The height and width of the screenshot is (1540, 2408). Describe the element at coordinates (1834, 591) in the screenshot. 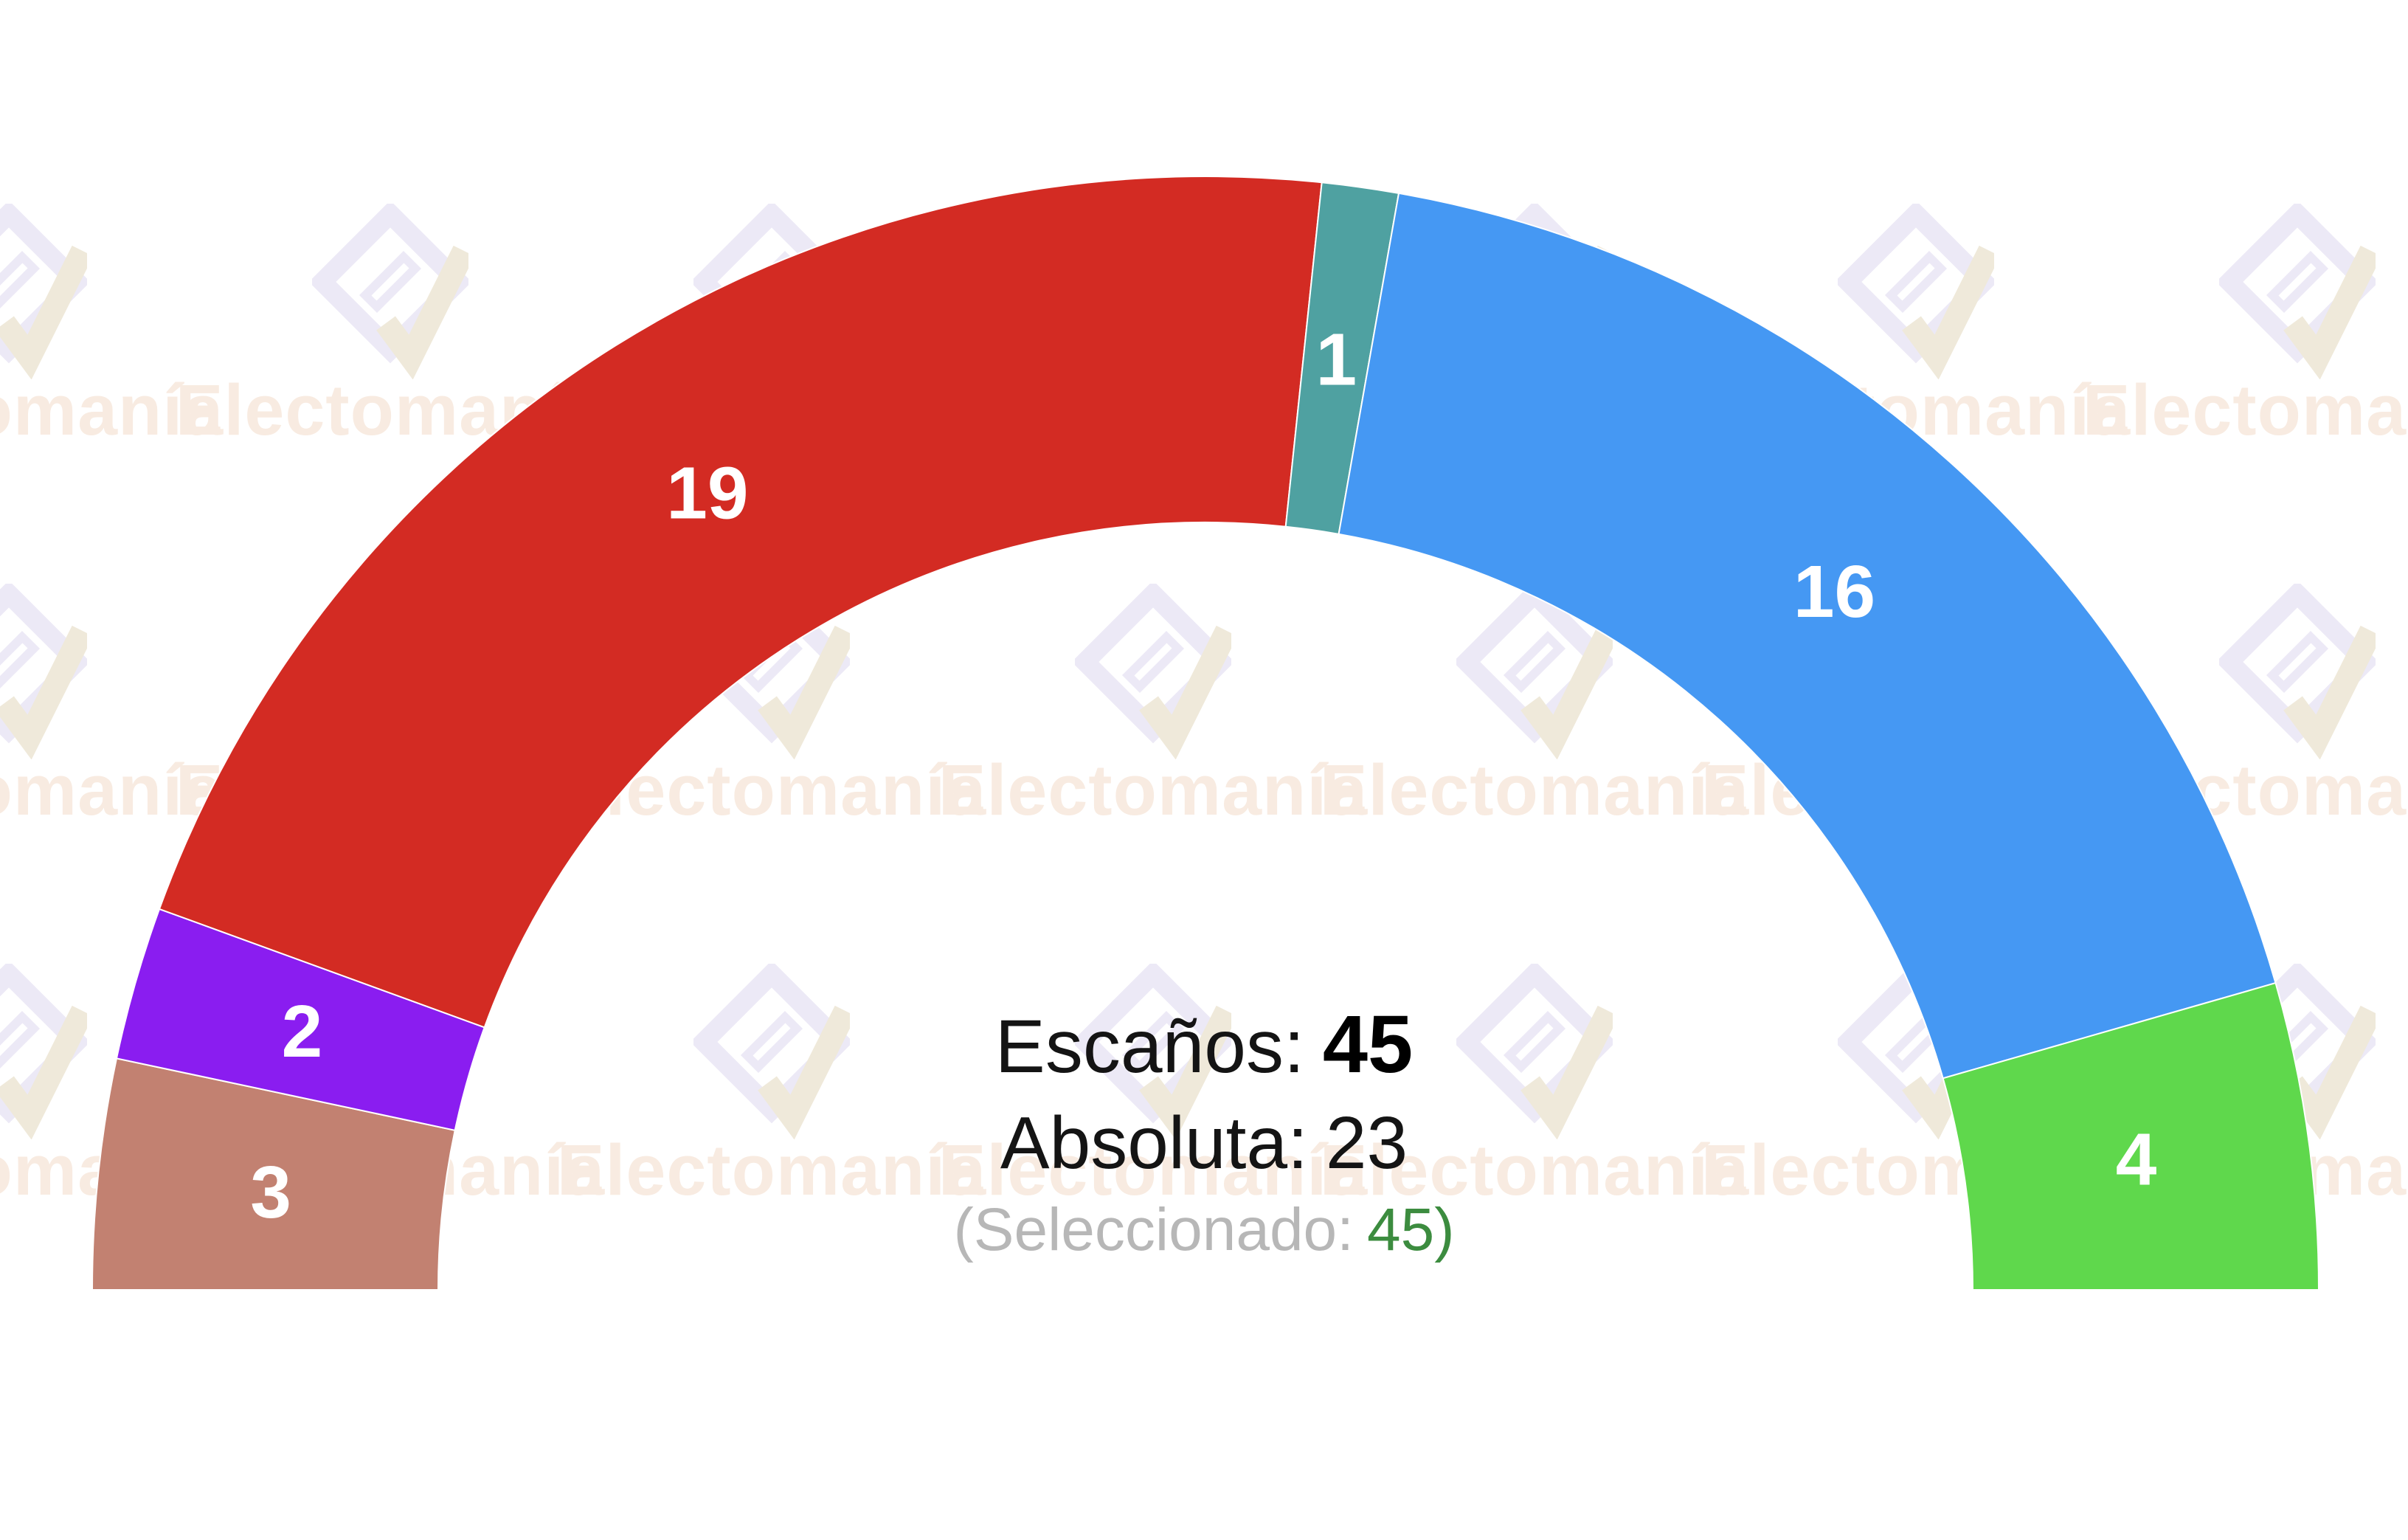

I see `seat-segment-label: 16` at that location.